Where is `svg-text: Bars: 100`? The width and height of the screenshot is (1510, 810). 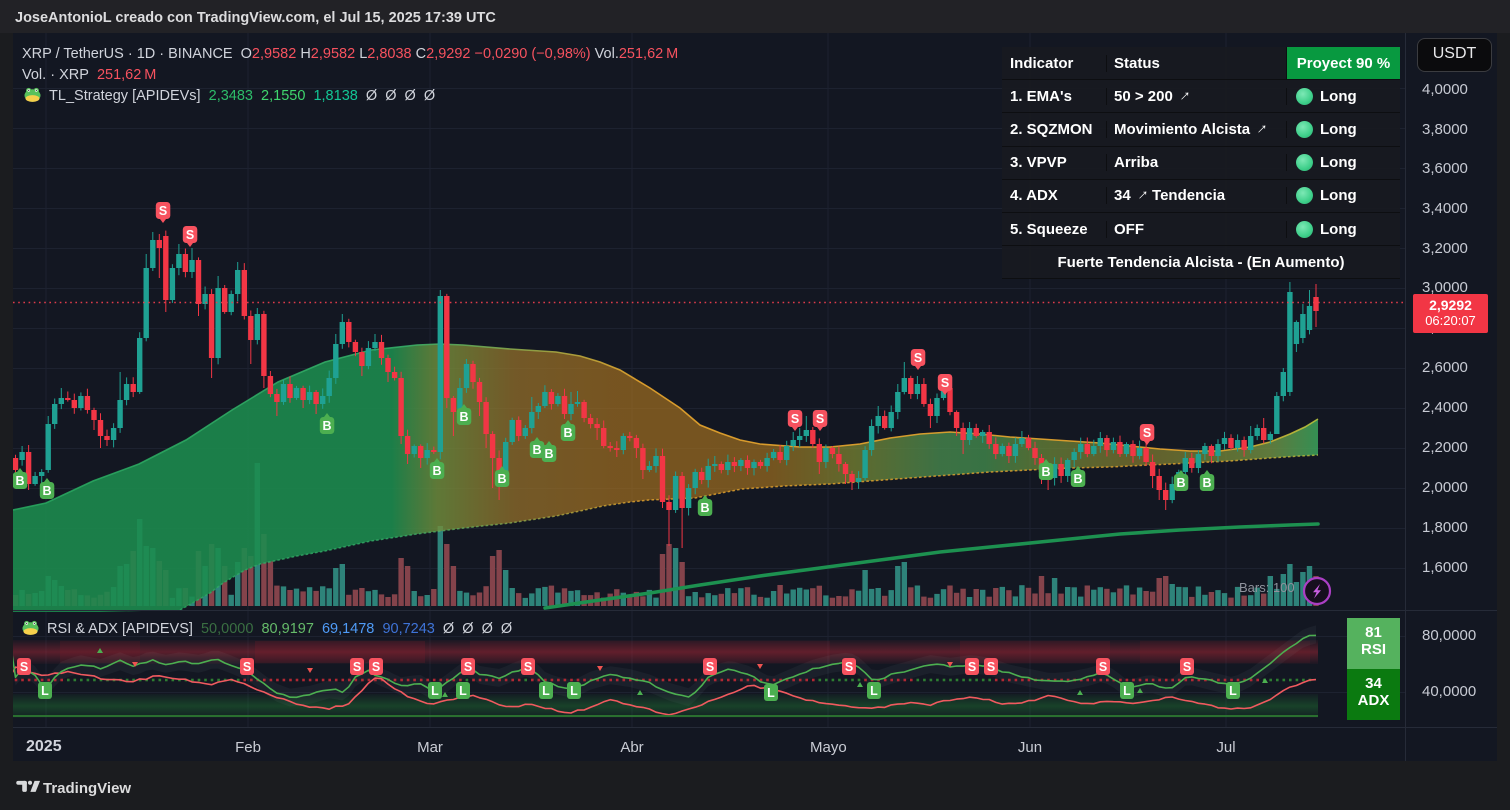 svg-text: Bars: 100 is located at coordinates (1267, 587).